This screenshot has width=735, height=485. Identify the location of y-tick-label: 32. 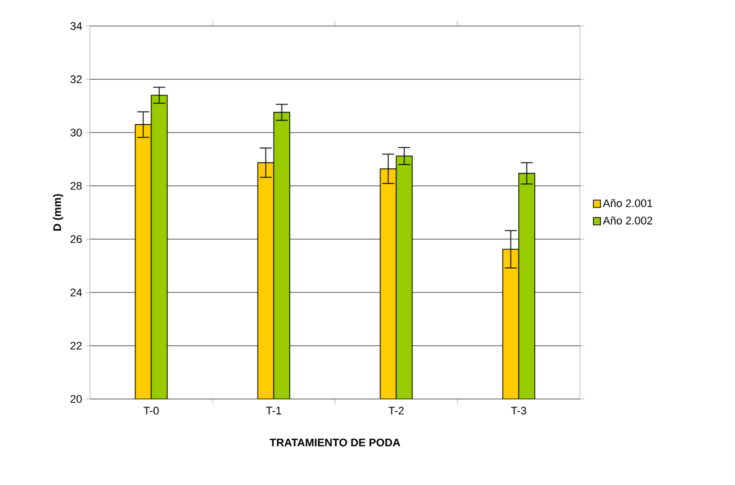
(76, 79).